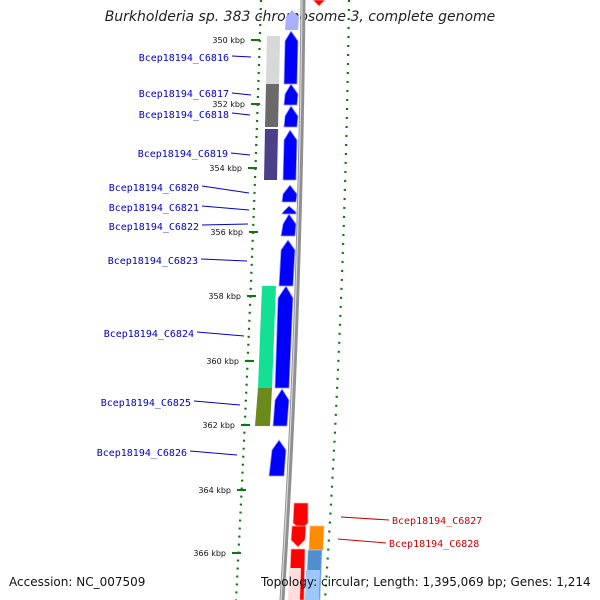 The width and height of the screenshot is (600, 600). What do you see at coordinates (437, 521) in the screenshot?
I see `gene-label: Bcep18194_C6827` at bounding box center [437, 521].